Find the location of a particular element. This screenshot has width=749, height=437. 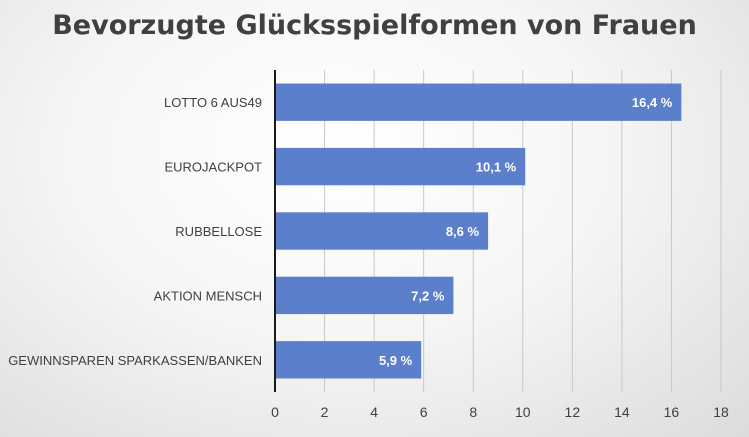

x-tick-label: 6 is located at coordinates (424, 412).